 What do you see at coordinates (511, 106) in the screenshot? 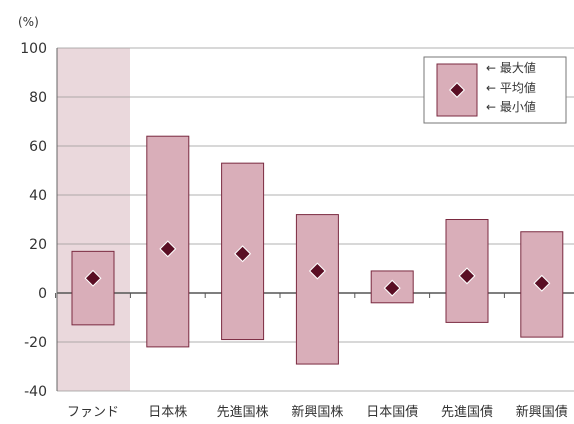
I see `legend-entry: ← 最小値` at bounding box center [511, 106].